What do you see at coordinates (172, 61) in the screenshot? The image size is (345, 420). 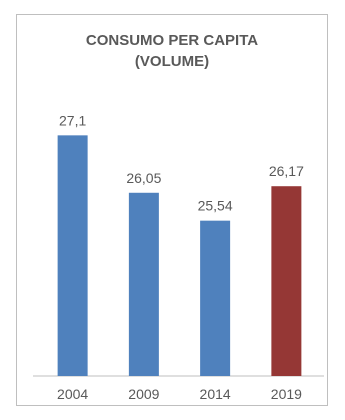 I see `chart-title-line-2: (VOLUME)` at bounding box center [172, 61].